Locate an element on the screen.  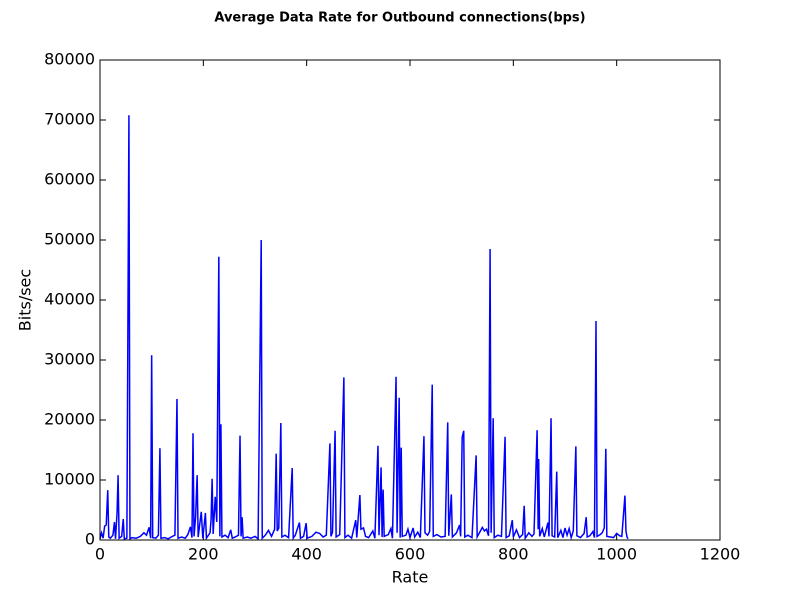
x-axis-label: Rate is located at coordinates (410, 577).